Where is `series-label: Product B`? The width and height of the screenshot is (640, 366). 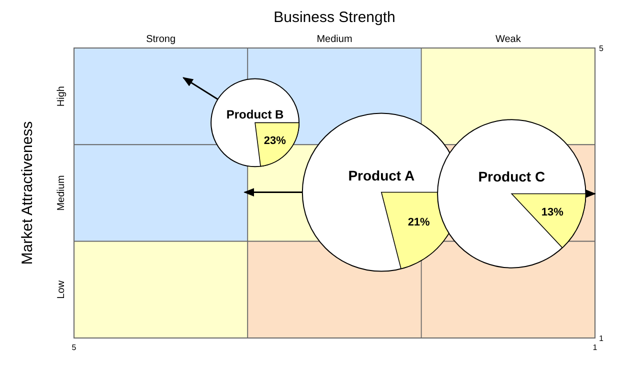
series-label: Product B is located at coordinates (255, 115).